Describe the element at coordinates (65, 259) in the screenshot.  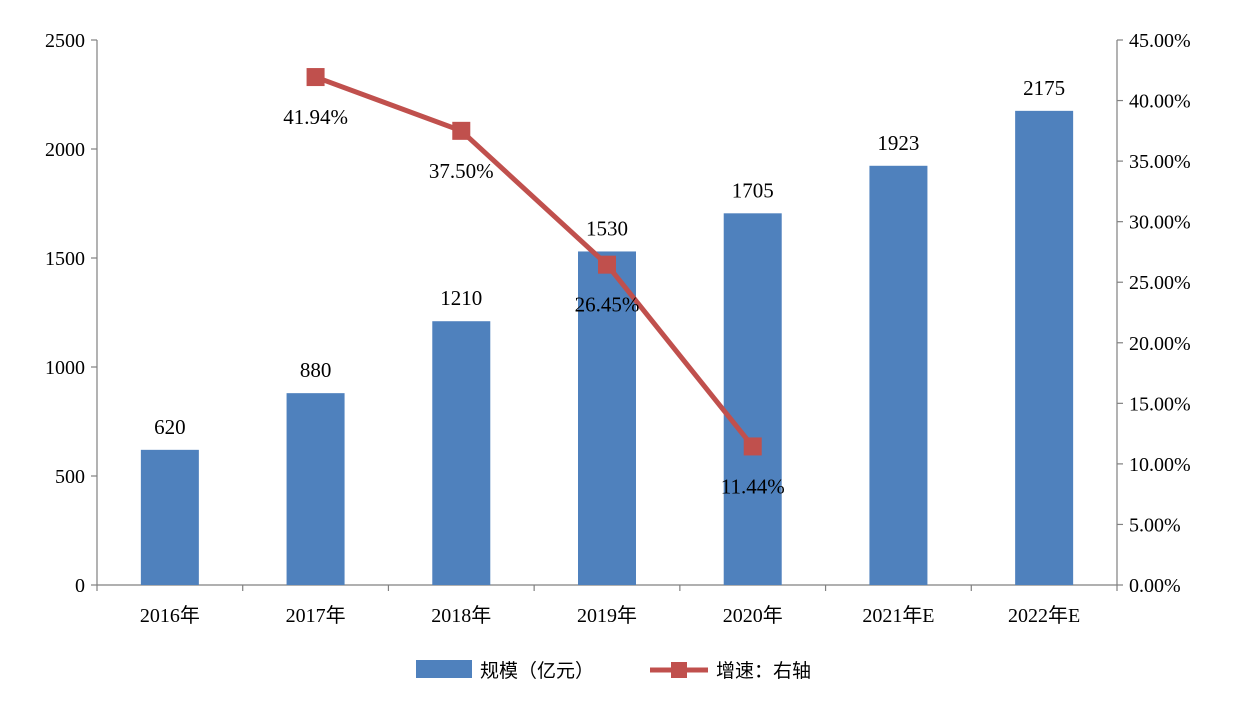
I see `left-tick-label: 1500` at that location.